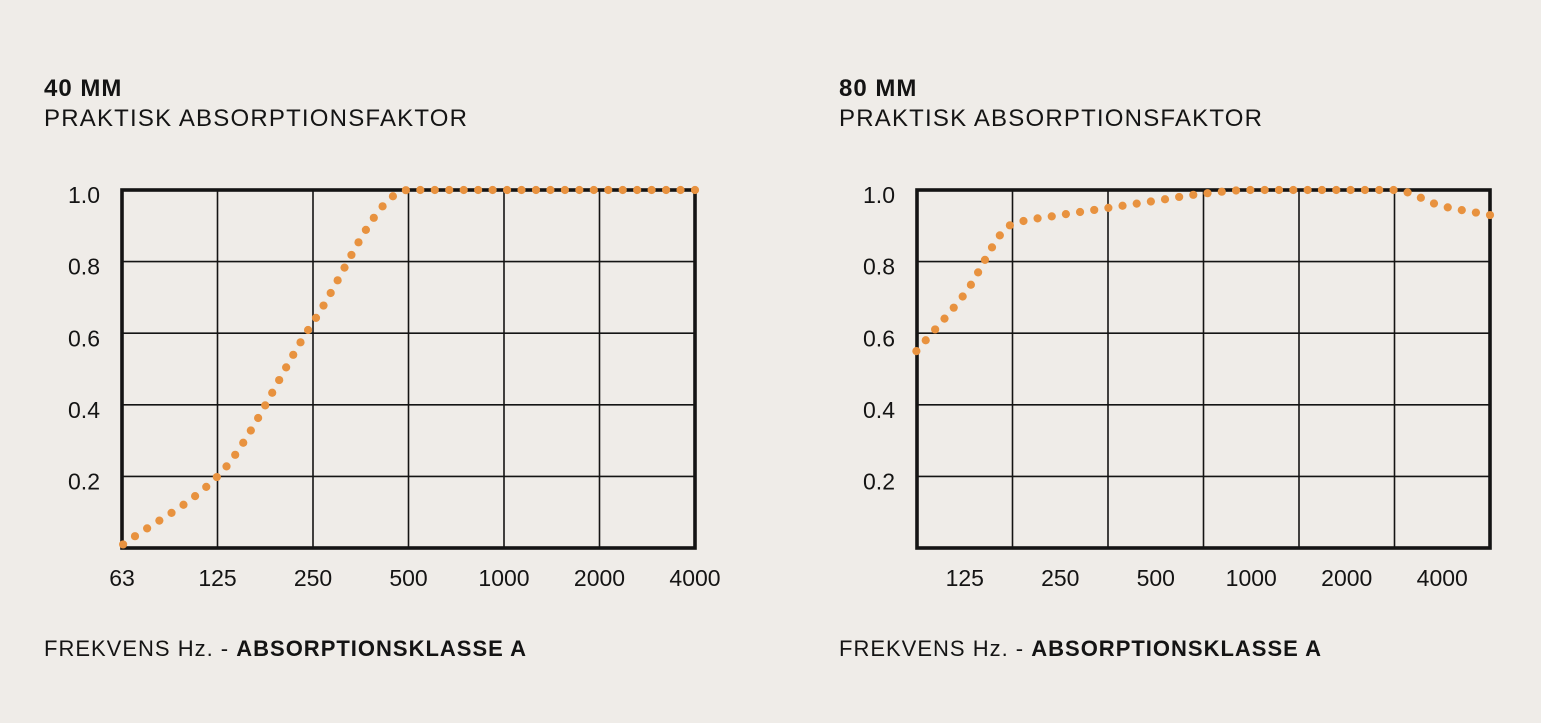 Image resolution: width=1541 pixels, height=723 pixels. I want to click on y-tick-label: 1.0, so click(879, 195).